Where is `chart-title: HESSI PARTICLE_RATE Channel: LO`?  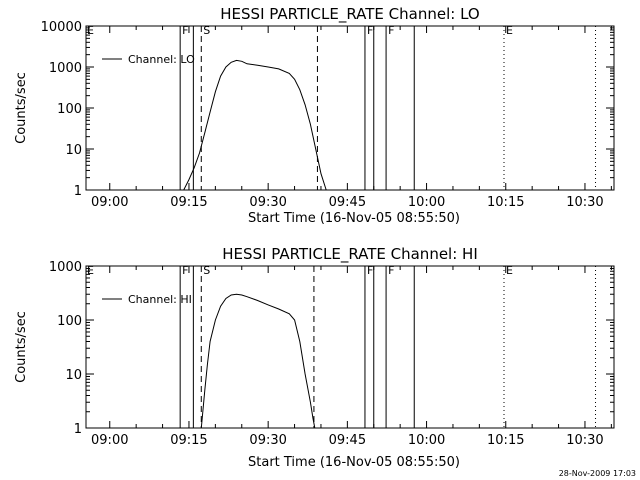
chart-title: HESSI PARTICLE_RATE Channel: LO is located at coordinates (349, 14).